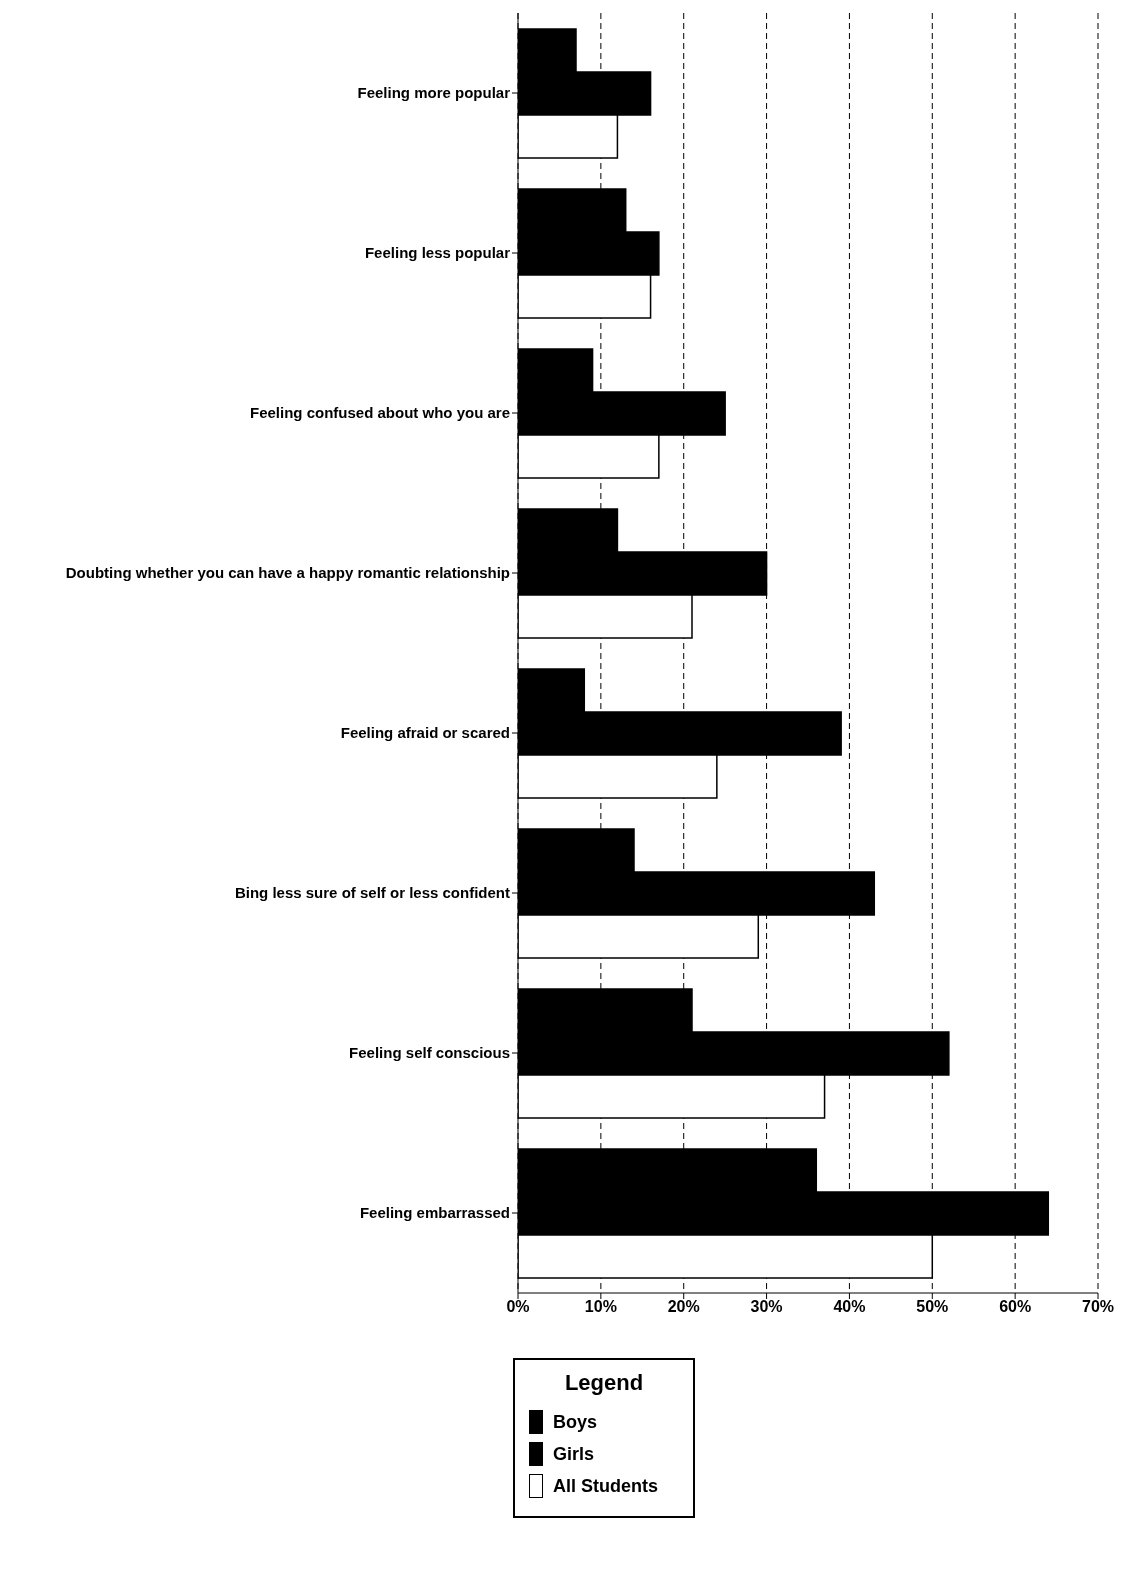  What do you see at coordinates (372, 893) in the screenshot?
I see `y-tick-label: Bing less sure of self or less confident` at bounding box center [372, 893].